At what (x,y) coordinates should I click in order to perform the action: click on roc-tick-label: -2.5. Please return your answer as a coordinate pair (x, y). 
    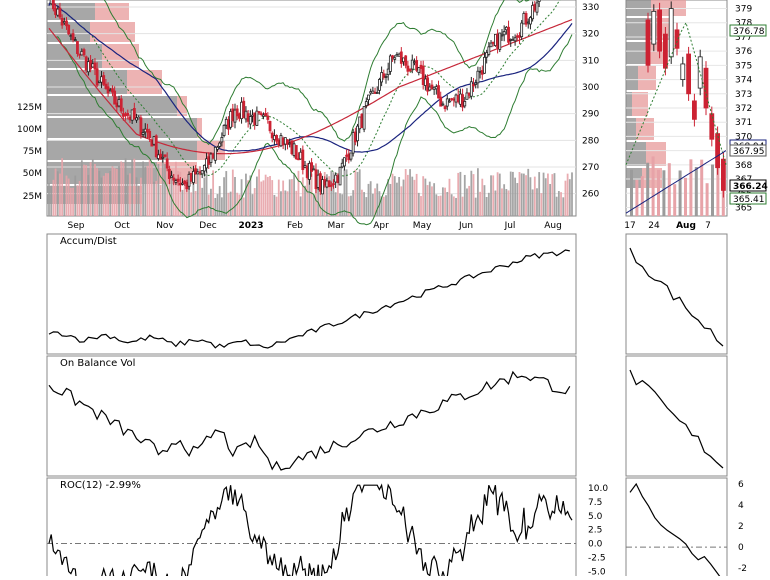
    Looking at the image, I should click on (597, 558).